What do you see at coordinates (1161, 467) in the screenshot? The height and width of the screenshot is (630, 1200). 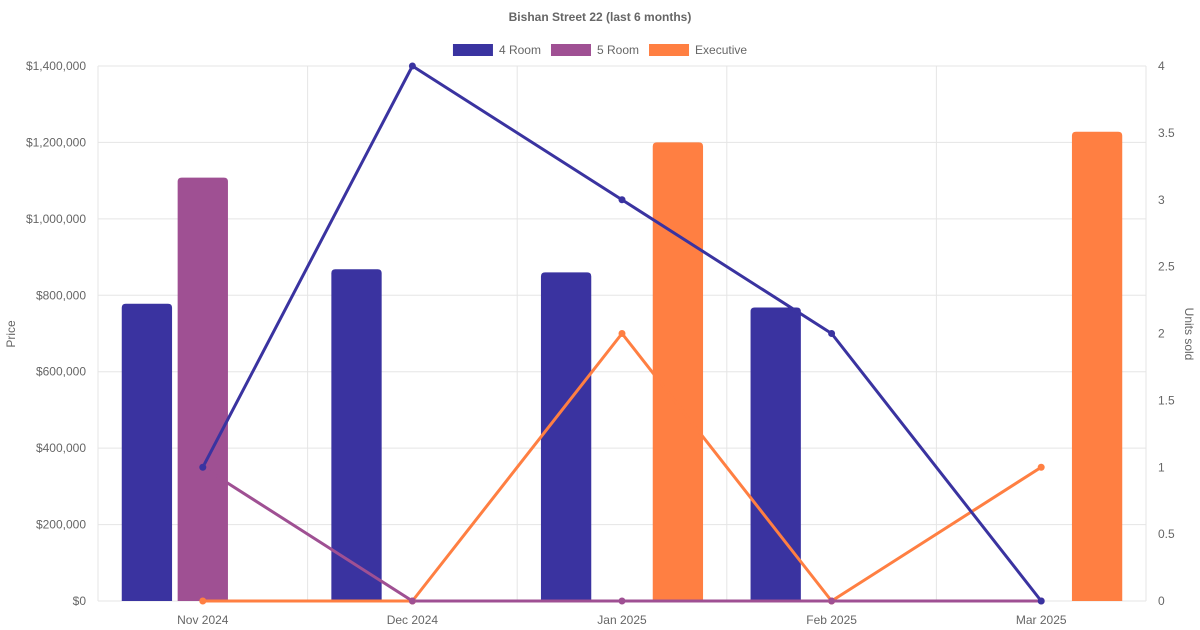 I see `y2-tick-label: 1` at bounding box center [1161, 467].